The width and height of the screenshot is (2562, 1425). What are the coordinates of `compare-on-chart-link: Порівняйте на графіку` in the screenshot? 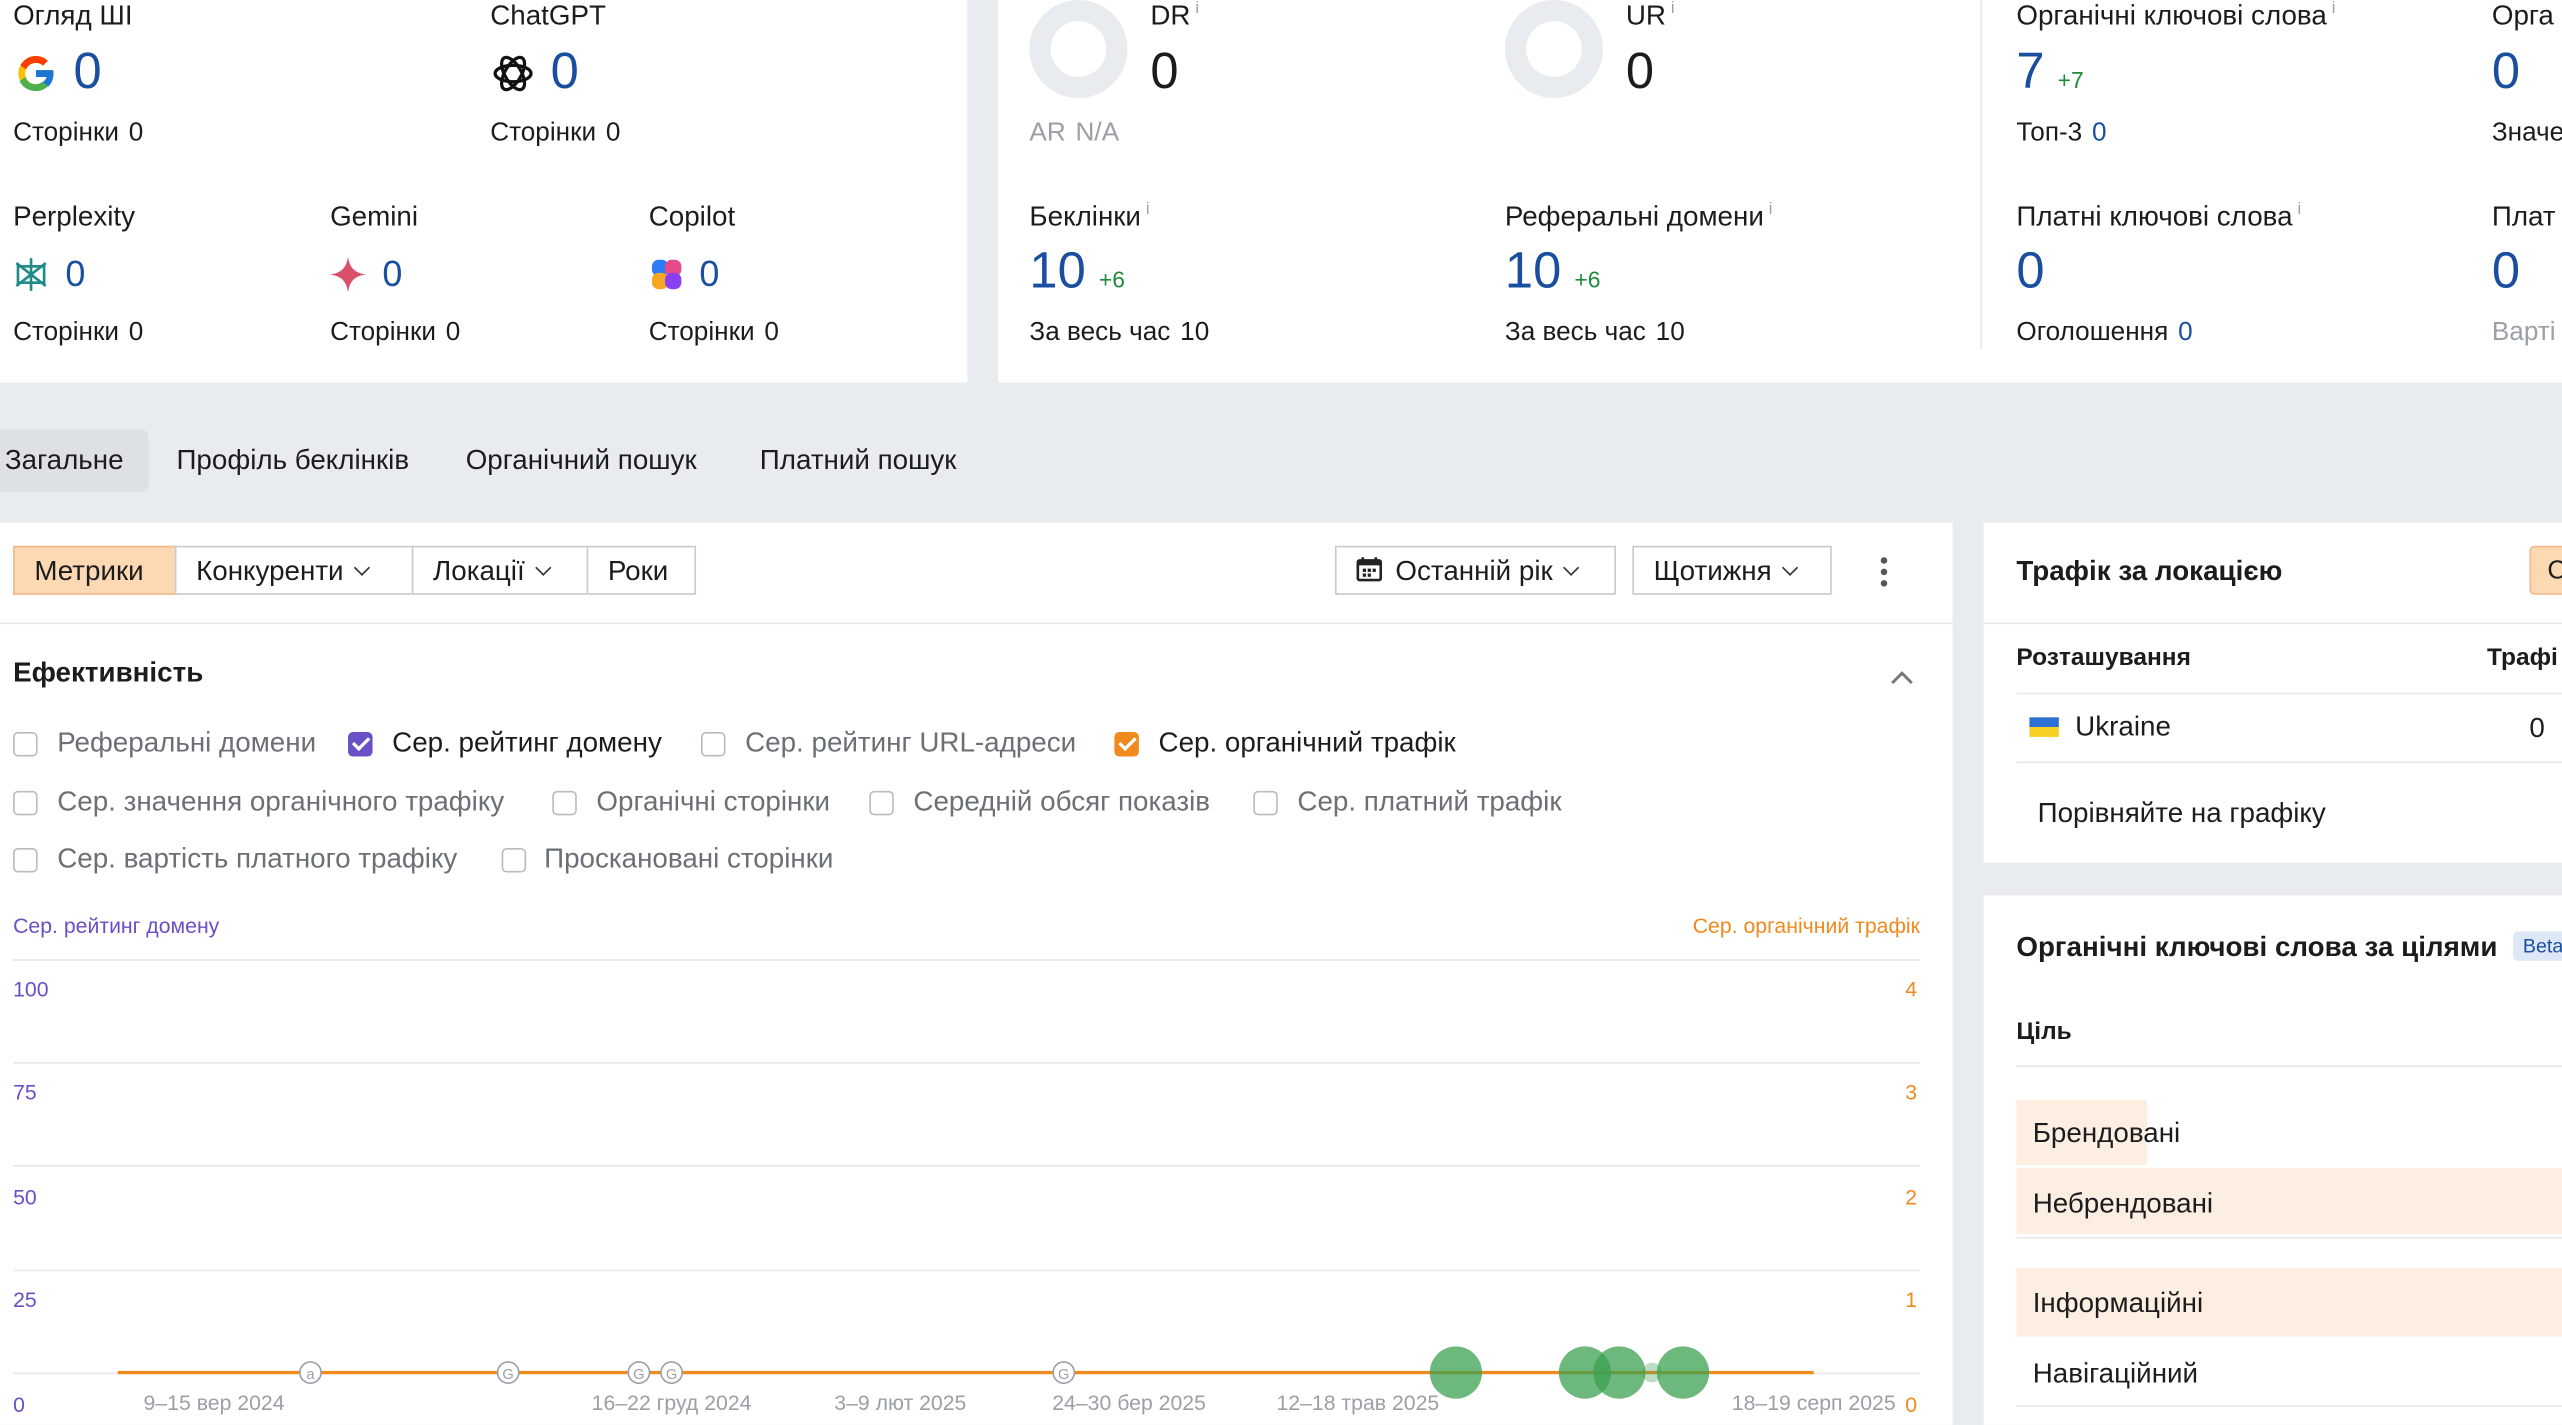 It's located at (2181, 813).